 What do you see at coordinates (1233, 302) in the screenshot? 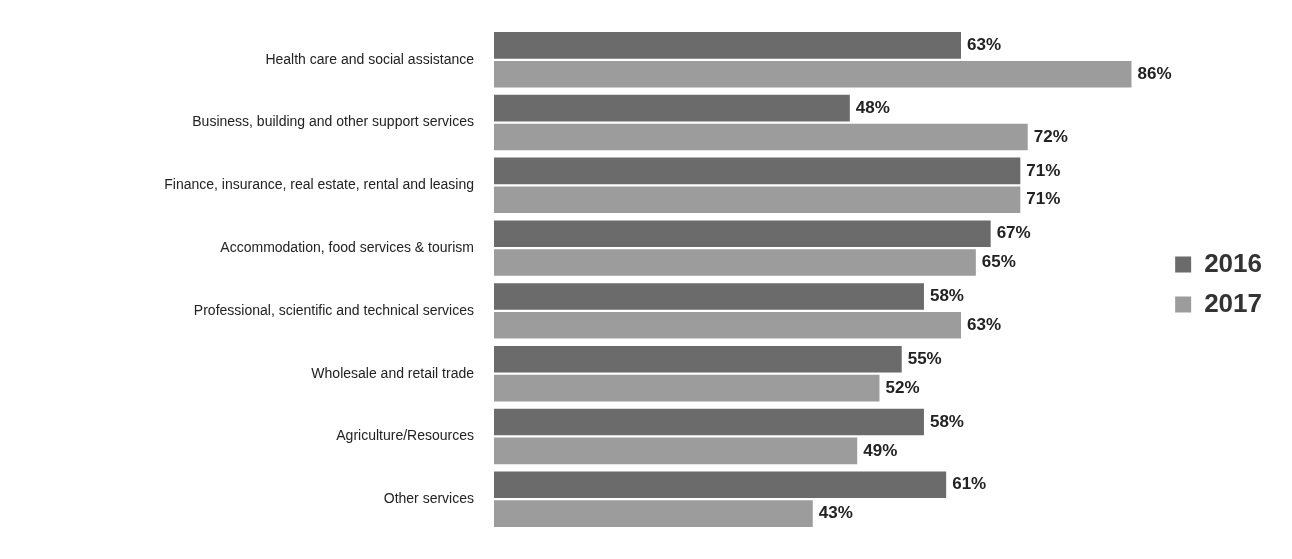
I see `legend-label: 2017` at bounding box center [1233, 302].